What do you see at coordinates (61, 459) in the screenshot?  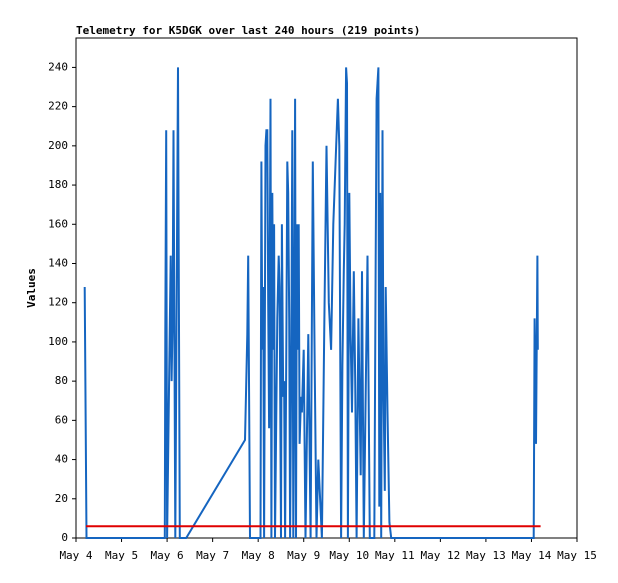 I see `y-tick-label: 40` at bounding box center [61, 459].